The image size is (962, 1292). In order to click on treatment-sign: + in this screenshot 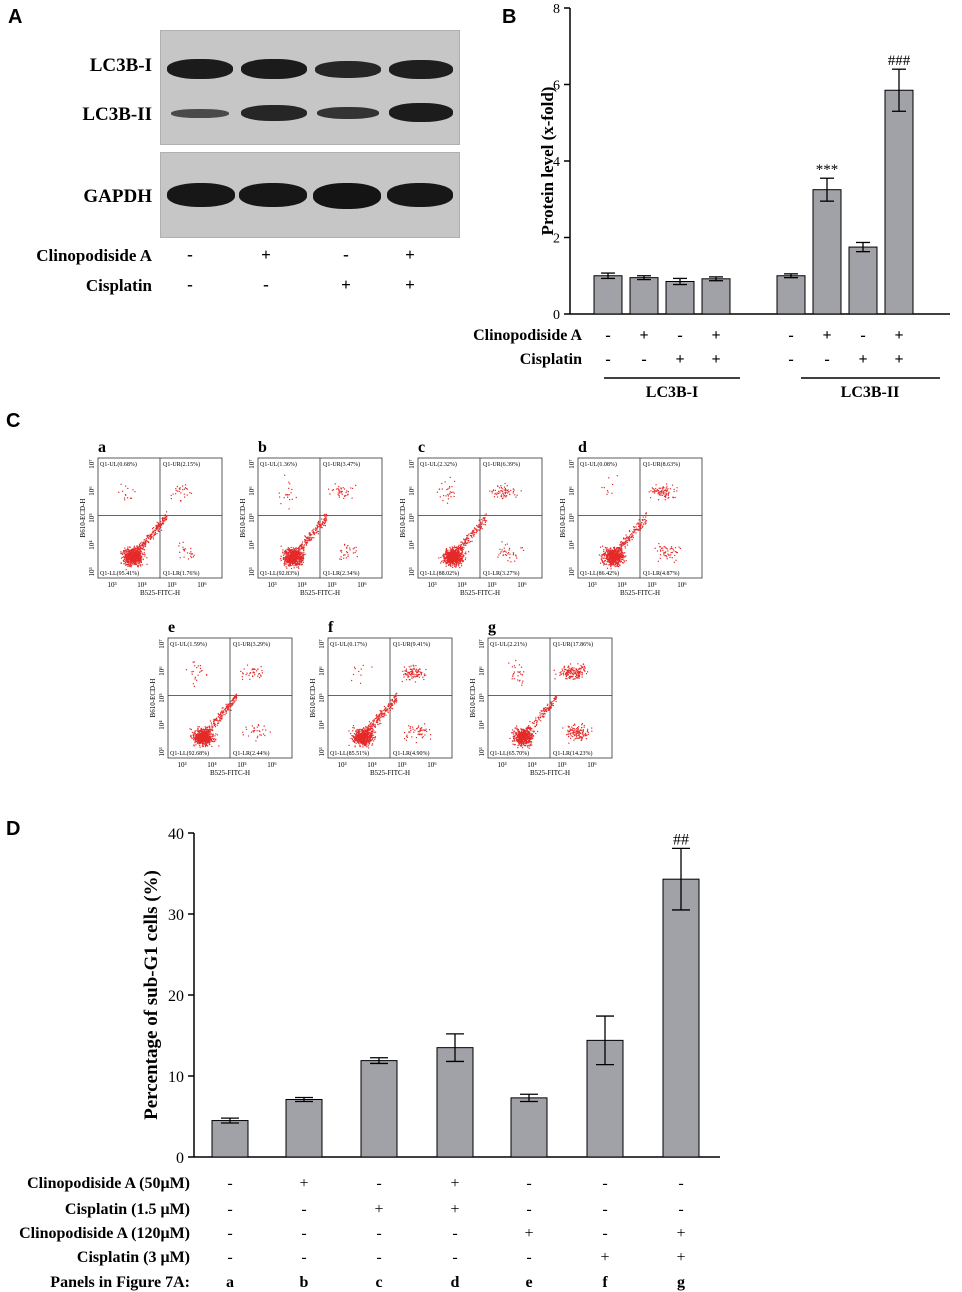, I will do `click(346, 284)`.